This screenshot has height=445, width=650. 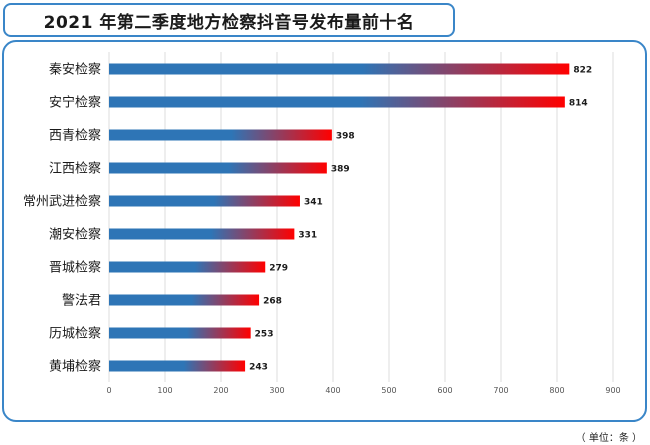 What do you see at coordinates (264, 335) in the screenshot?
I see `value-label: 253` at bounding box center [264, 335].